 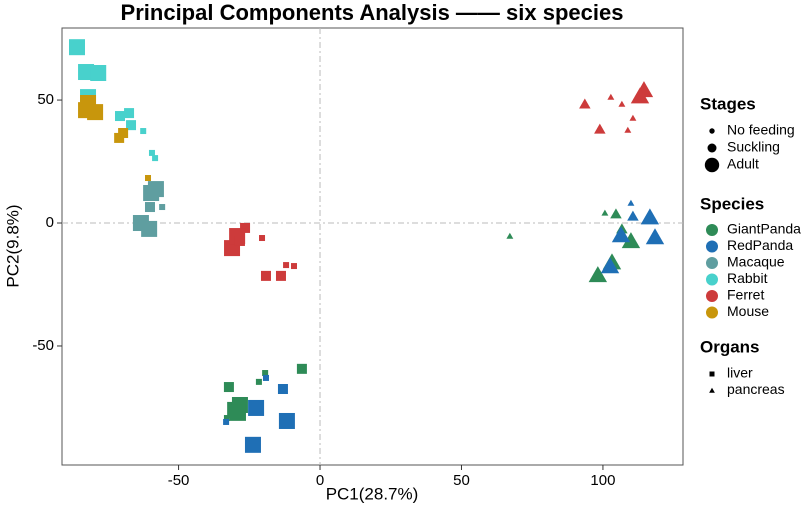 I want to click on legend-label: Ferret, so click(x=745, y=295).